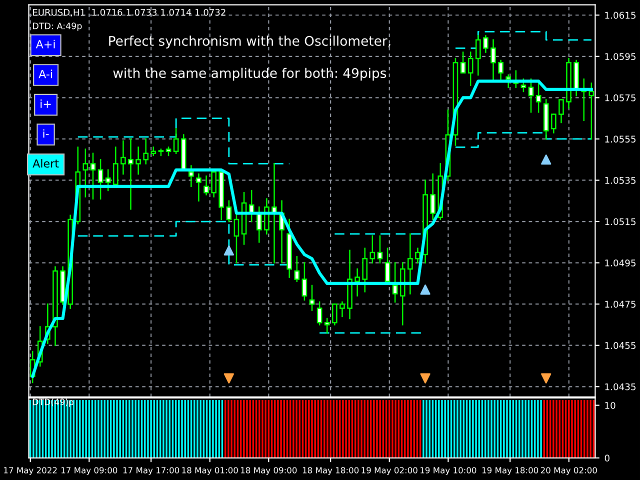  What do you see at coordinates (620, 345) in the screenshot?
I see `y-tick-label: 1.0455` at bounding box center [620, 345].